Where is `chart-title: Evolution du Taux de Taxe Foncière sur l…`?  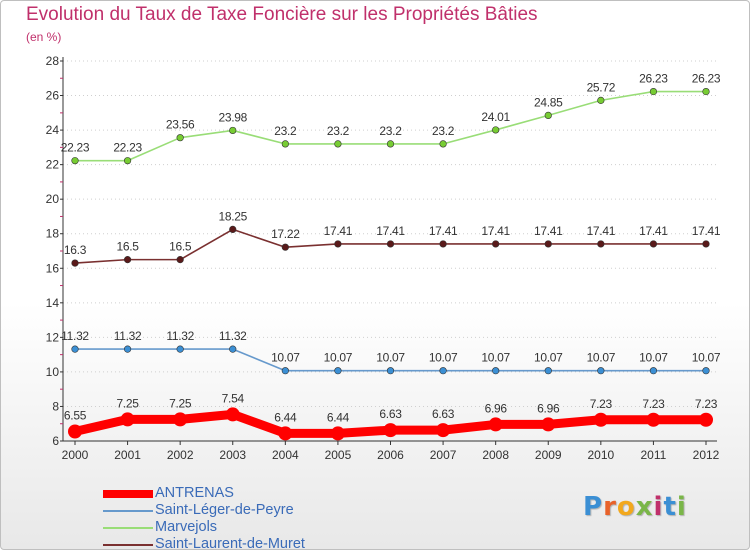 chart-title: Evolution du Taux de Taxe Foncière sur l… is located at coordinates (282, 14).